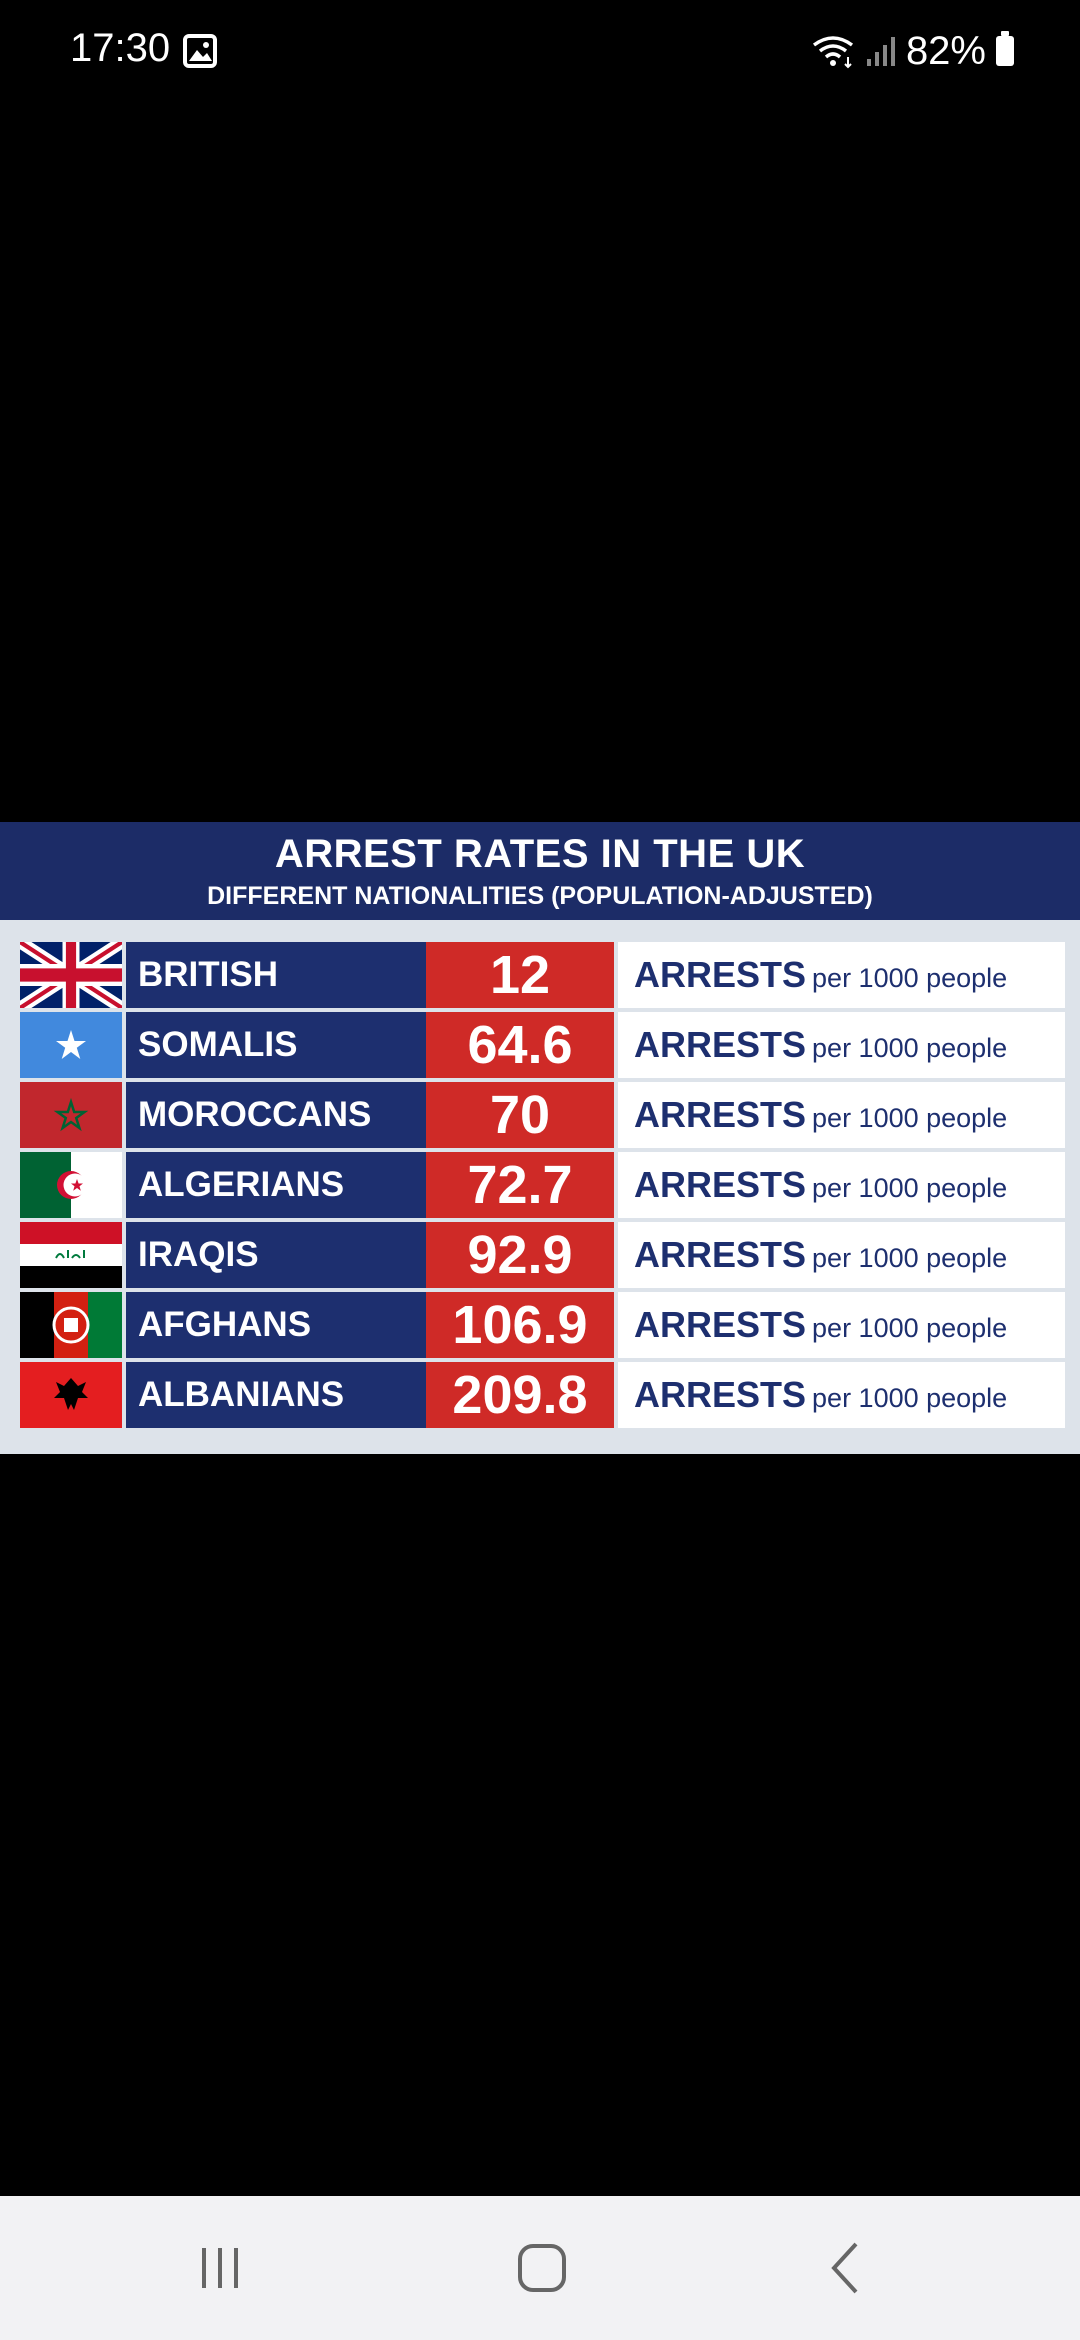  I want to click on table-row: ALBANIANS 209.8 ARRESTS per 1000 people, so click(542, 1395).